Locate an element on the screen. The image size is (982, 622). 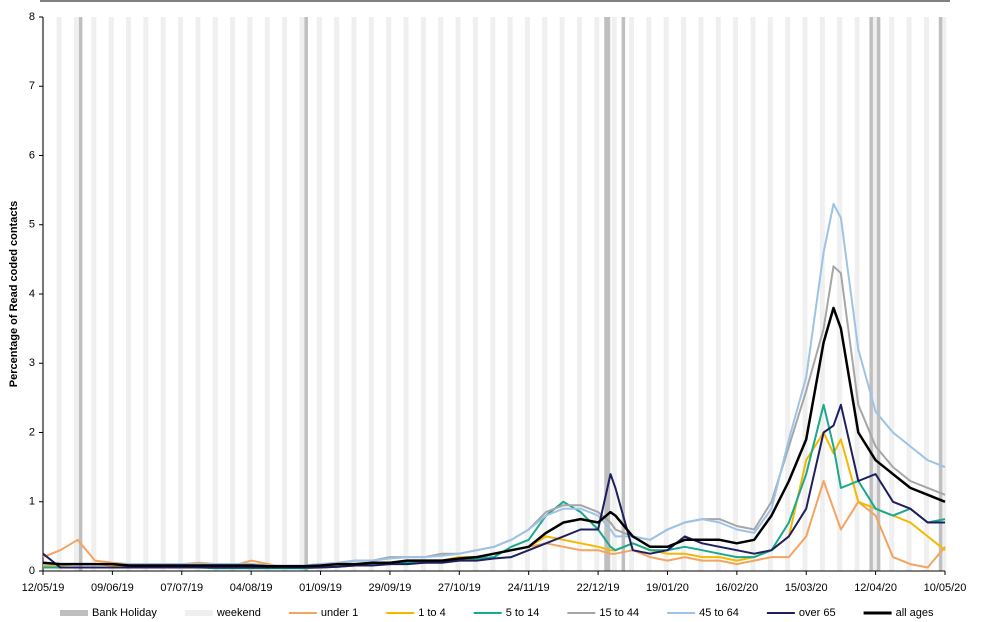
legend-label: 15 to 44 is located at coordinates (619, 613).